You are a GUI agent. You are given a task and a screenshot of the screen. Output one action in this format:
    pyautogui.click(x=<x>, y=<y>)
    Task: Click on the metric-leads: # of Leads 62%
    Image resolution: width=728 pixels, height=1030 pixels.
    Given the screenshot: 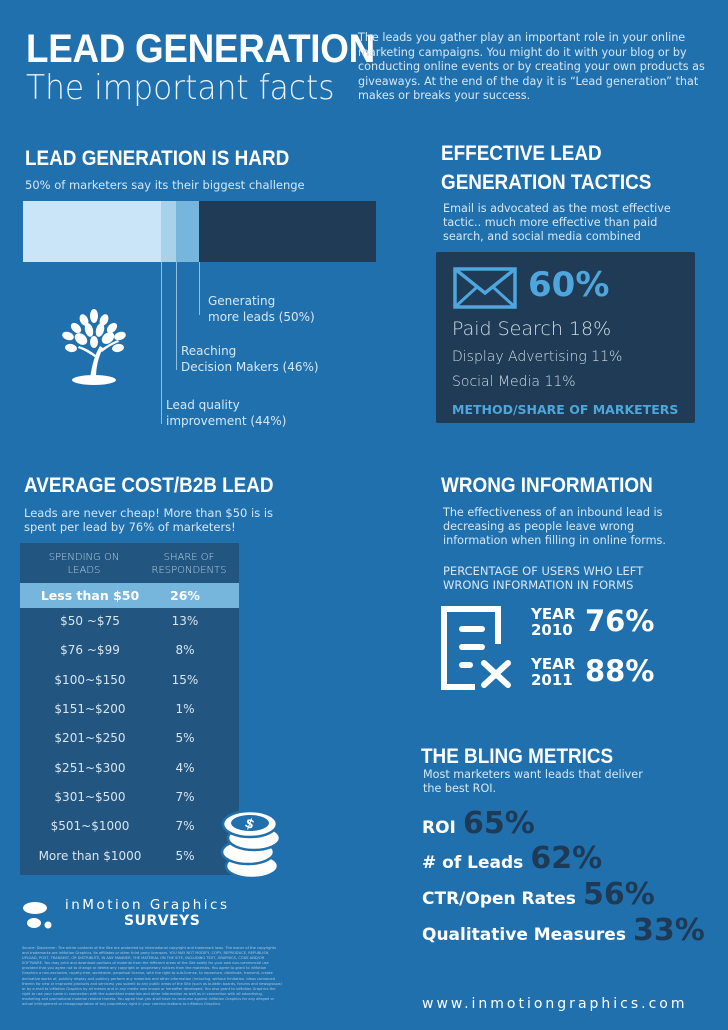 What is the action you would take?
    pyautogui.click(x=512, y=858)
    